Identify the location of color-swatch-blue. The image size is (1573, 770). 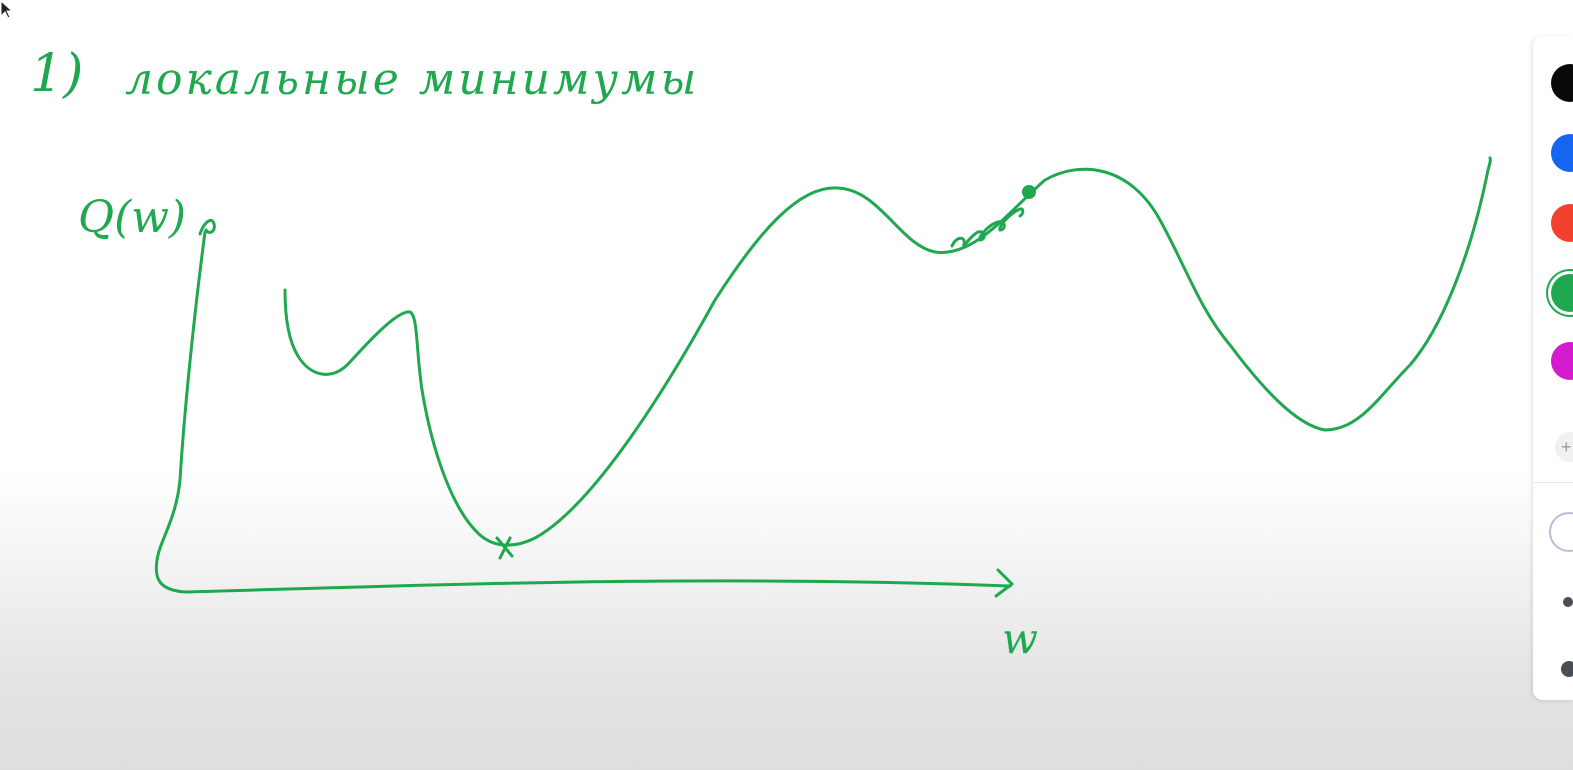
(1562, 153).